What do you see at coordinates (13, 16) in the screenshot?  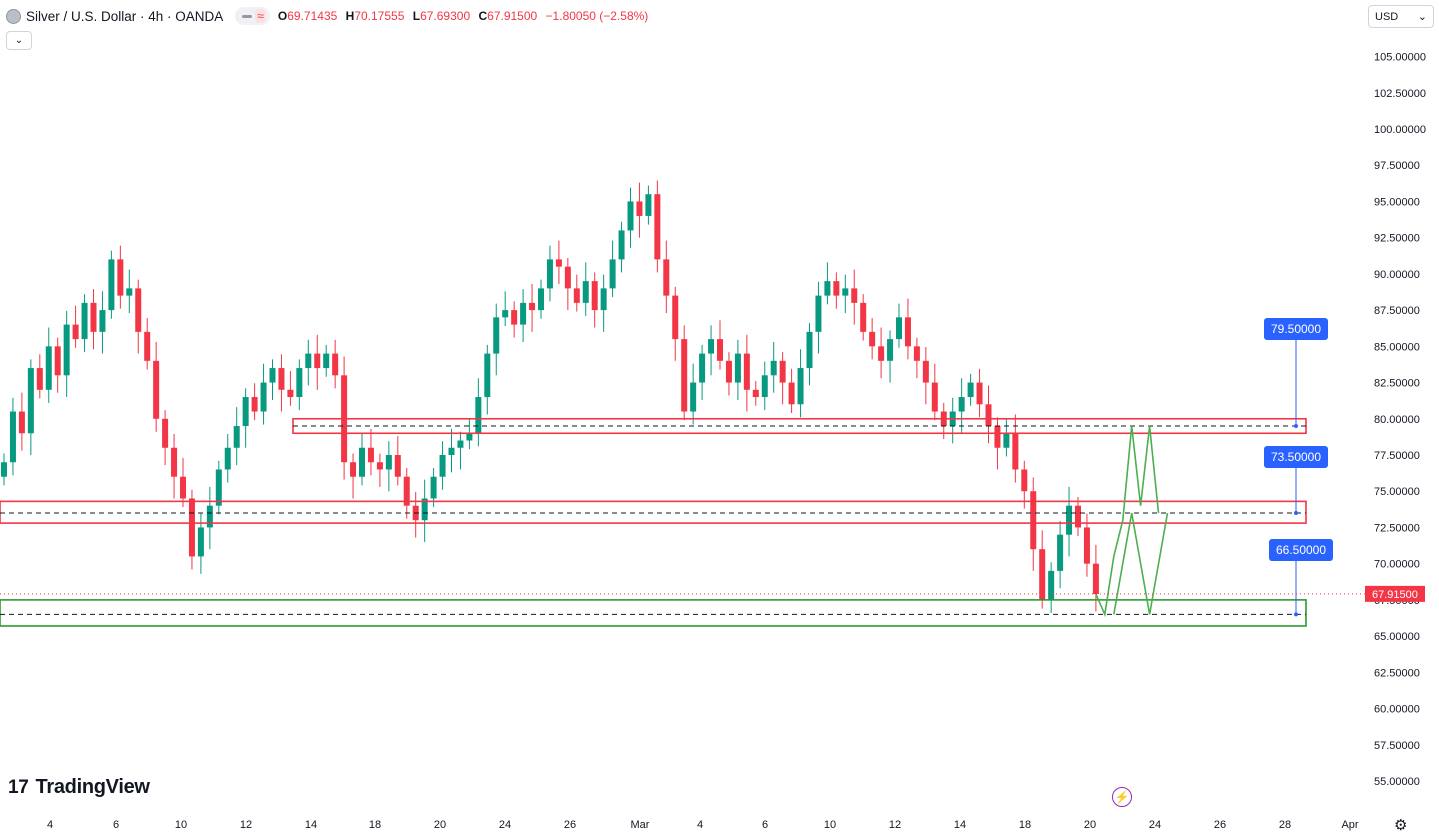 I see `silver-icon` at bounding box center [13, 16].